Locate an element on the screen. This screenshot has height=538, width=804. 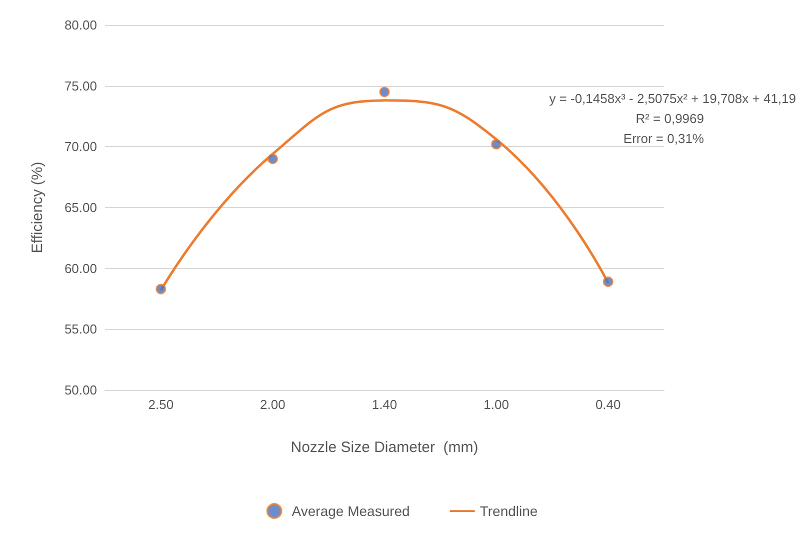
legend-label: Average Measured is located at coordinates (351, 511).